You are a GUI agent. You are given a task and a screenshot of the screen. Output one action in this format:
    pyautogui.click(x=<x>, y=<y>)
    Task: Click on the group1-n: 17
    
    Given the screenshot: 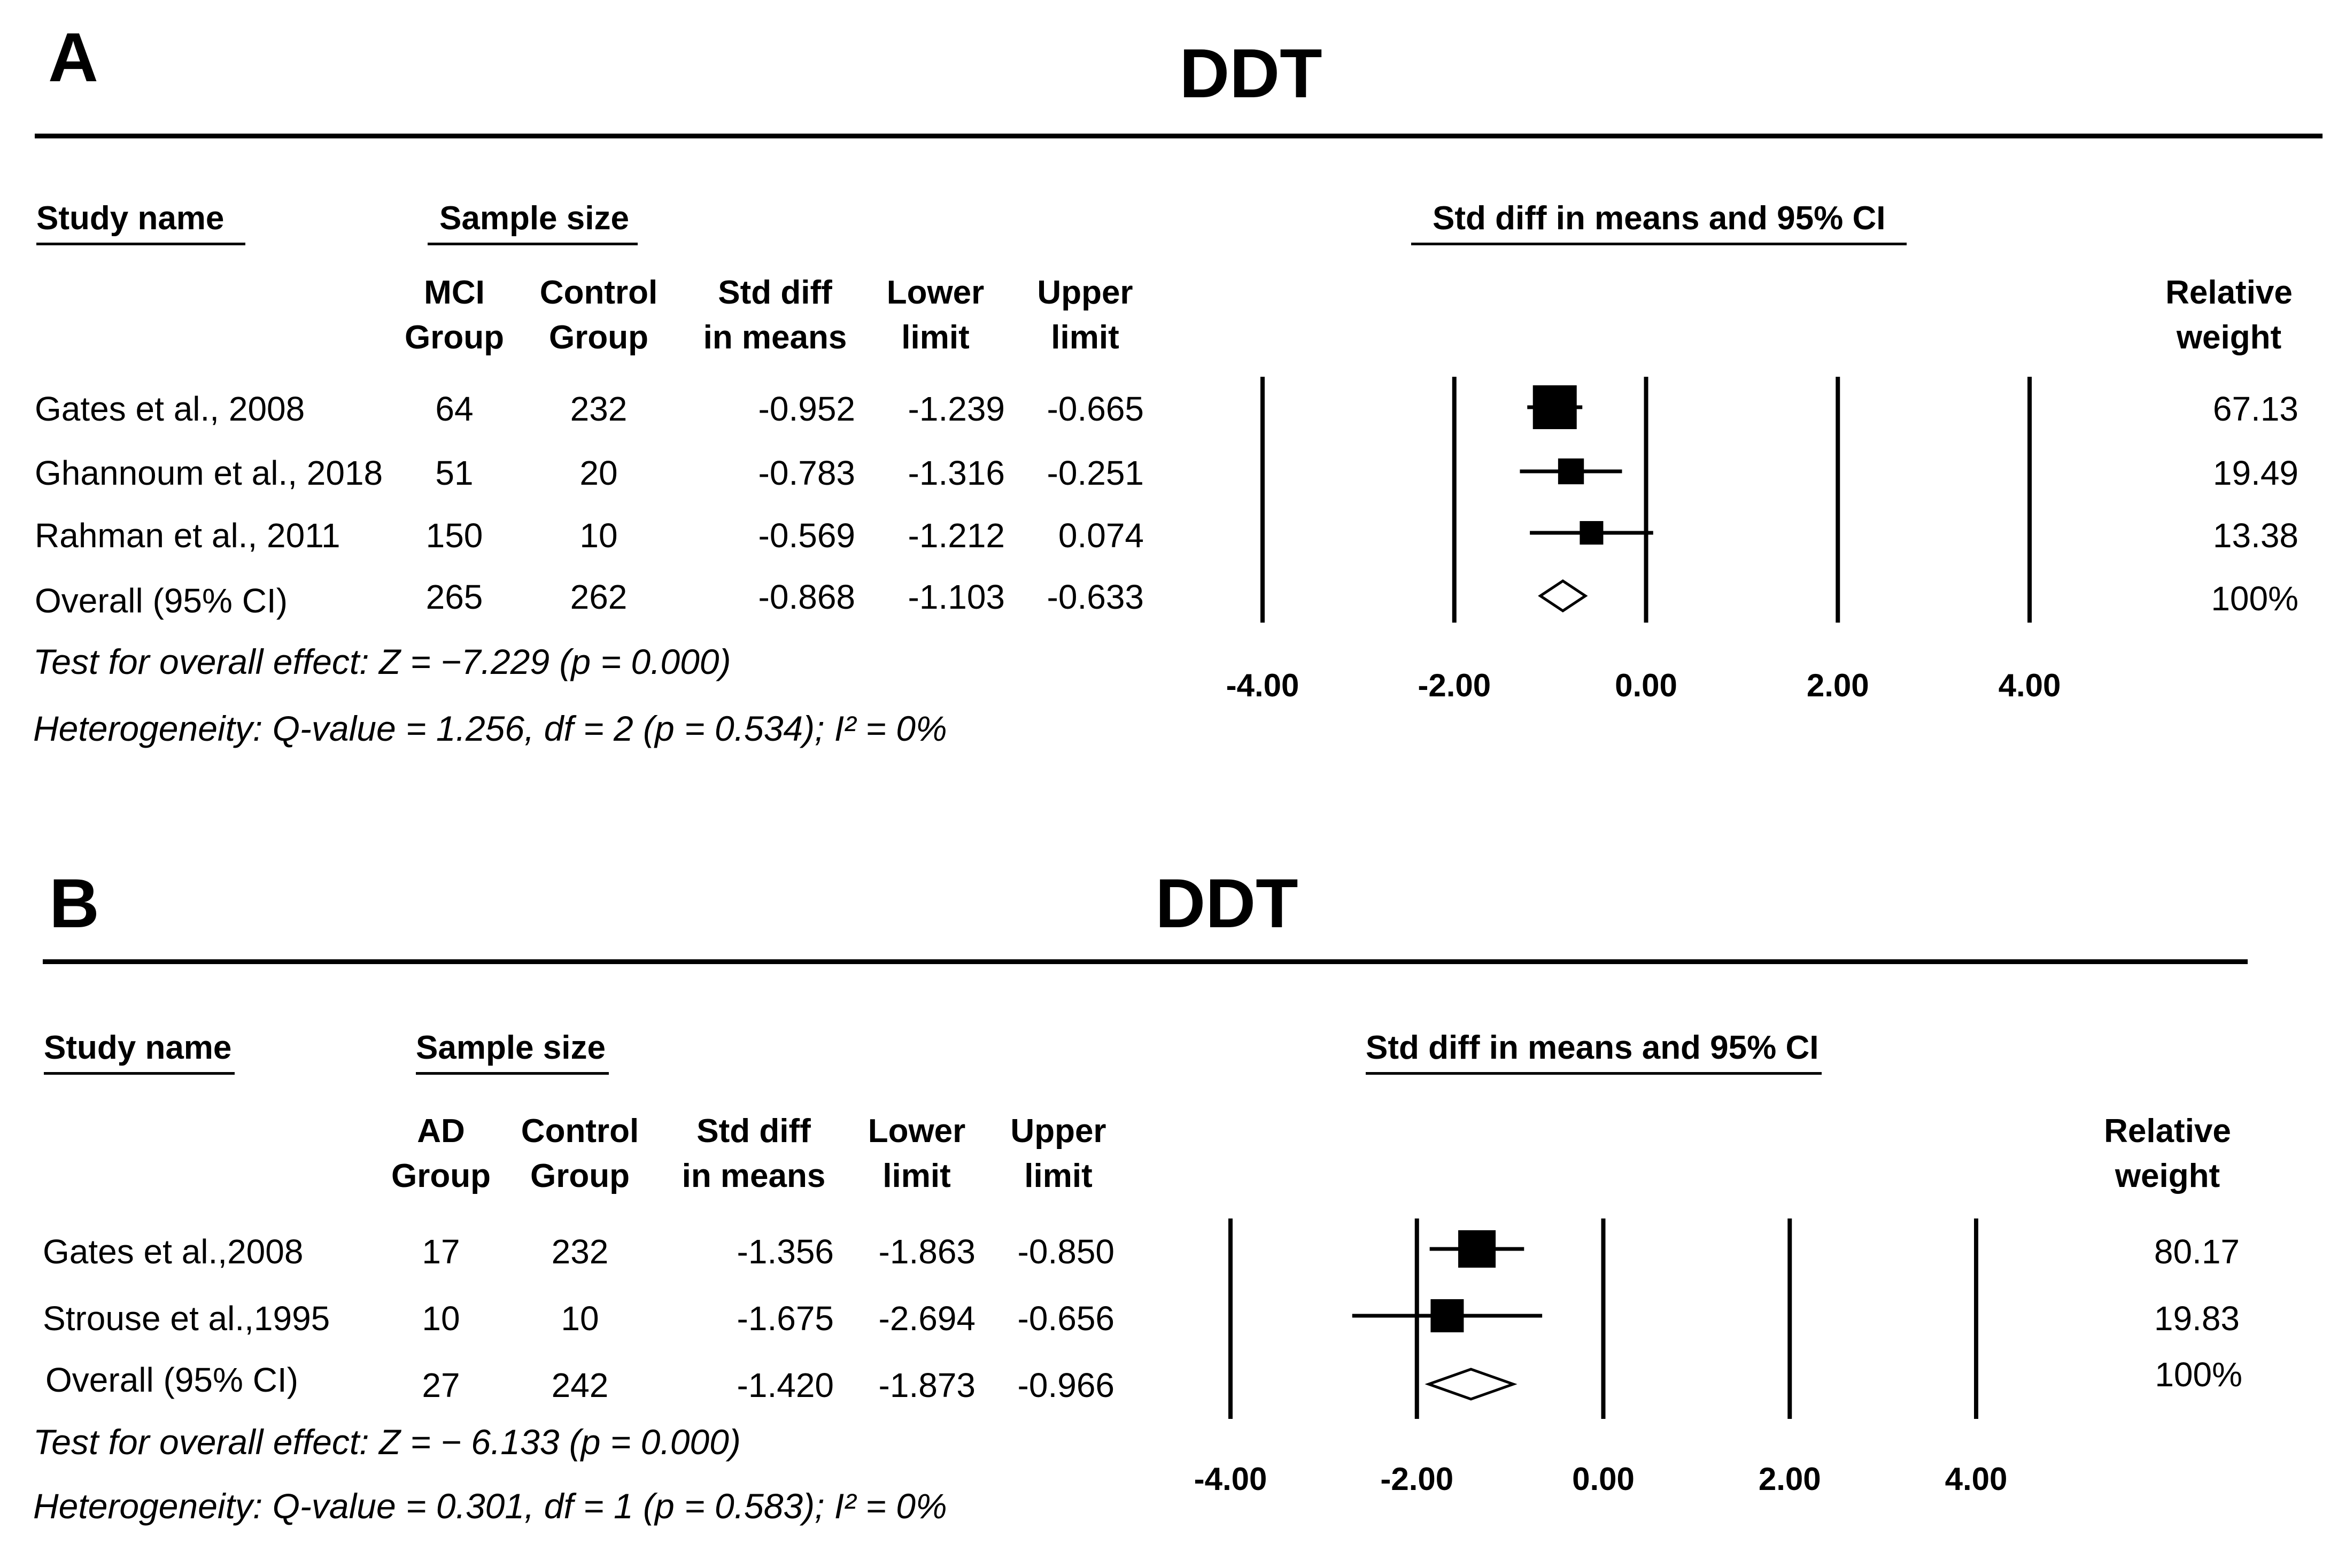 What is the action you would take?
    pyautogui.click(x=441, y=1251)
    